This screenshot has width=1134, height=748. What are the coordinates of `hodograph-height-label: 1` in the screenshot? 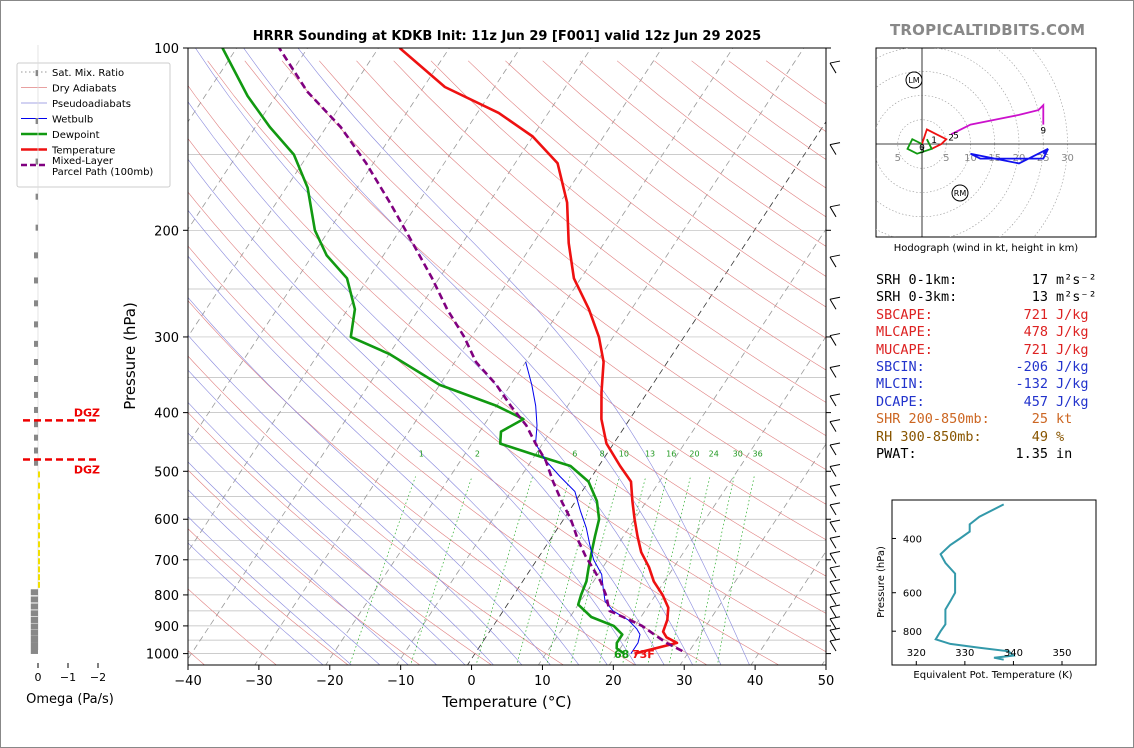 It's located at (934, 141).